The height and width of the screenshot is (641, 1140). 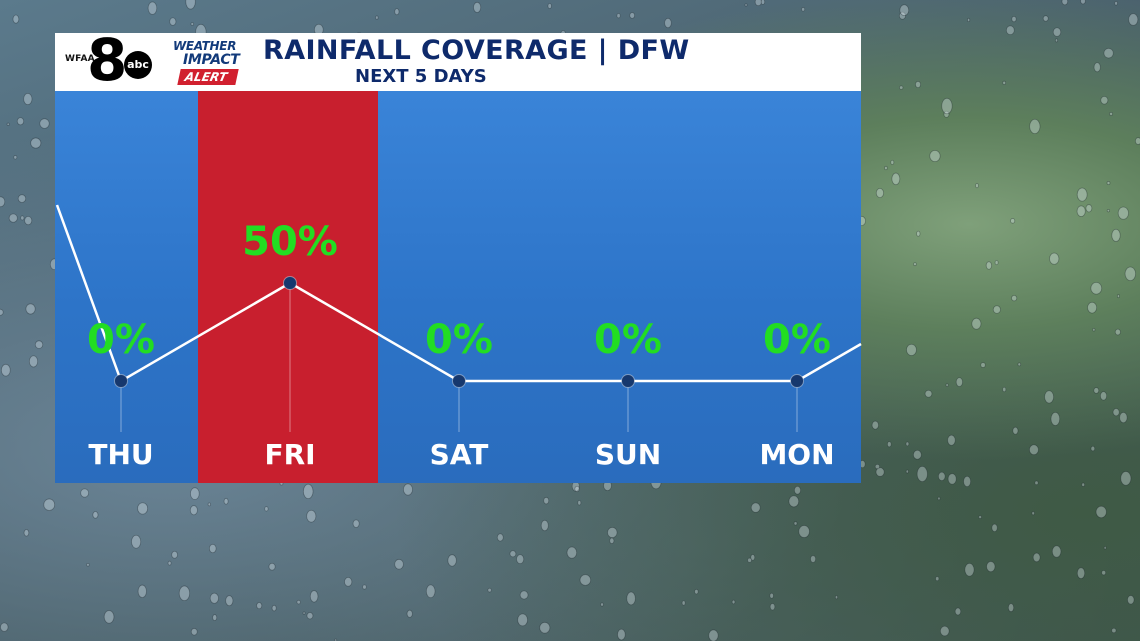 I want to click on station-call-letters: WFAA, so click(x=80, y=59).